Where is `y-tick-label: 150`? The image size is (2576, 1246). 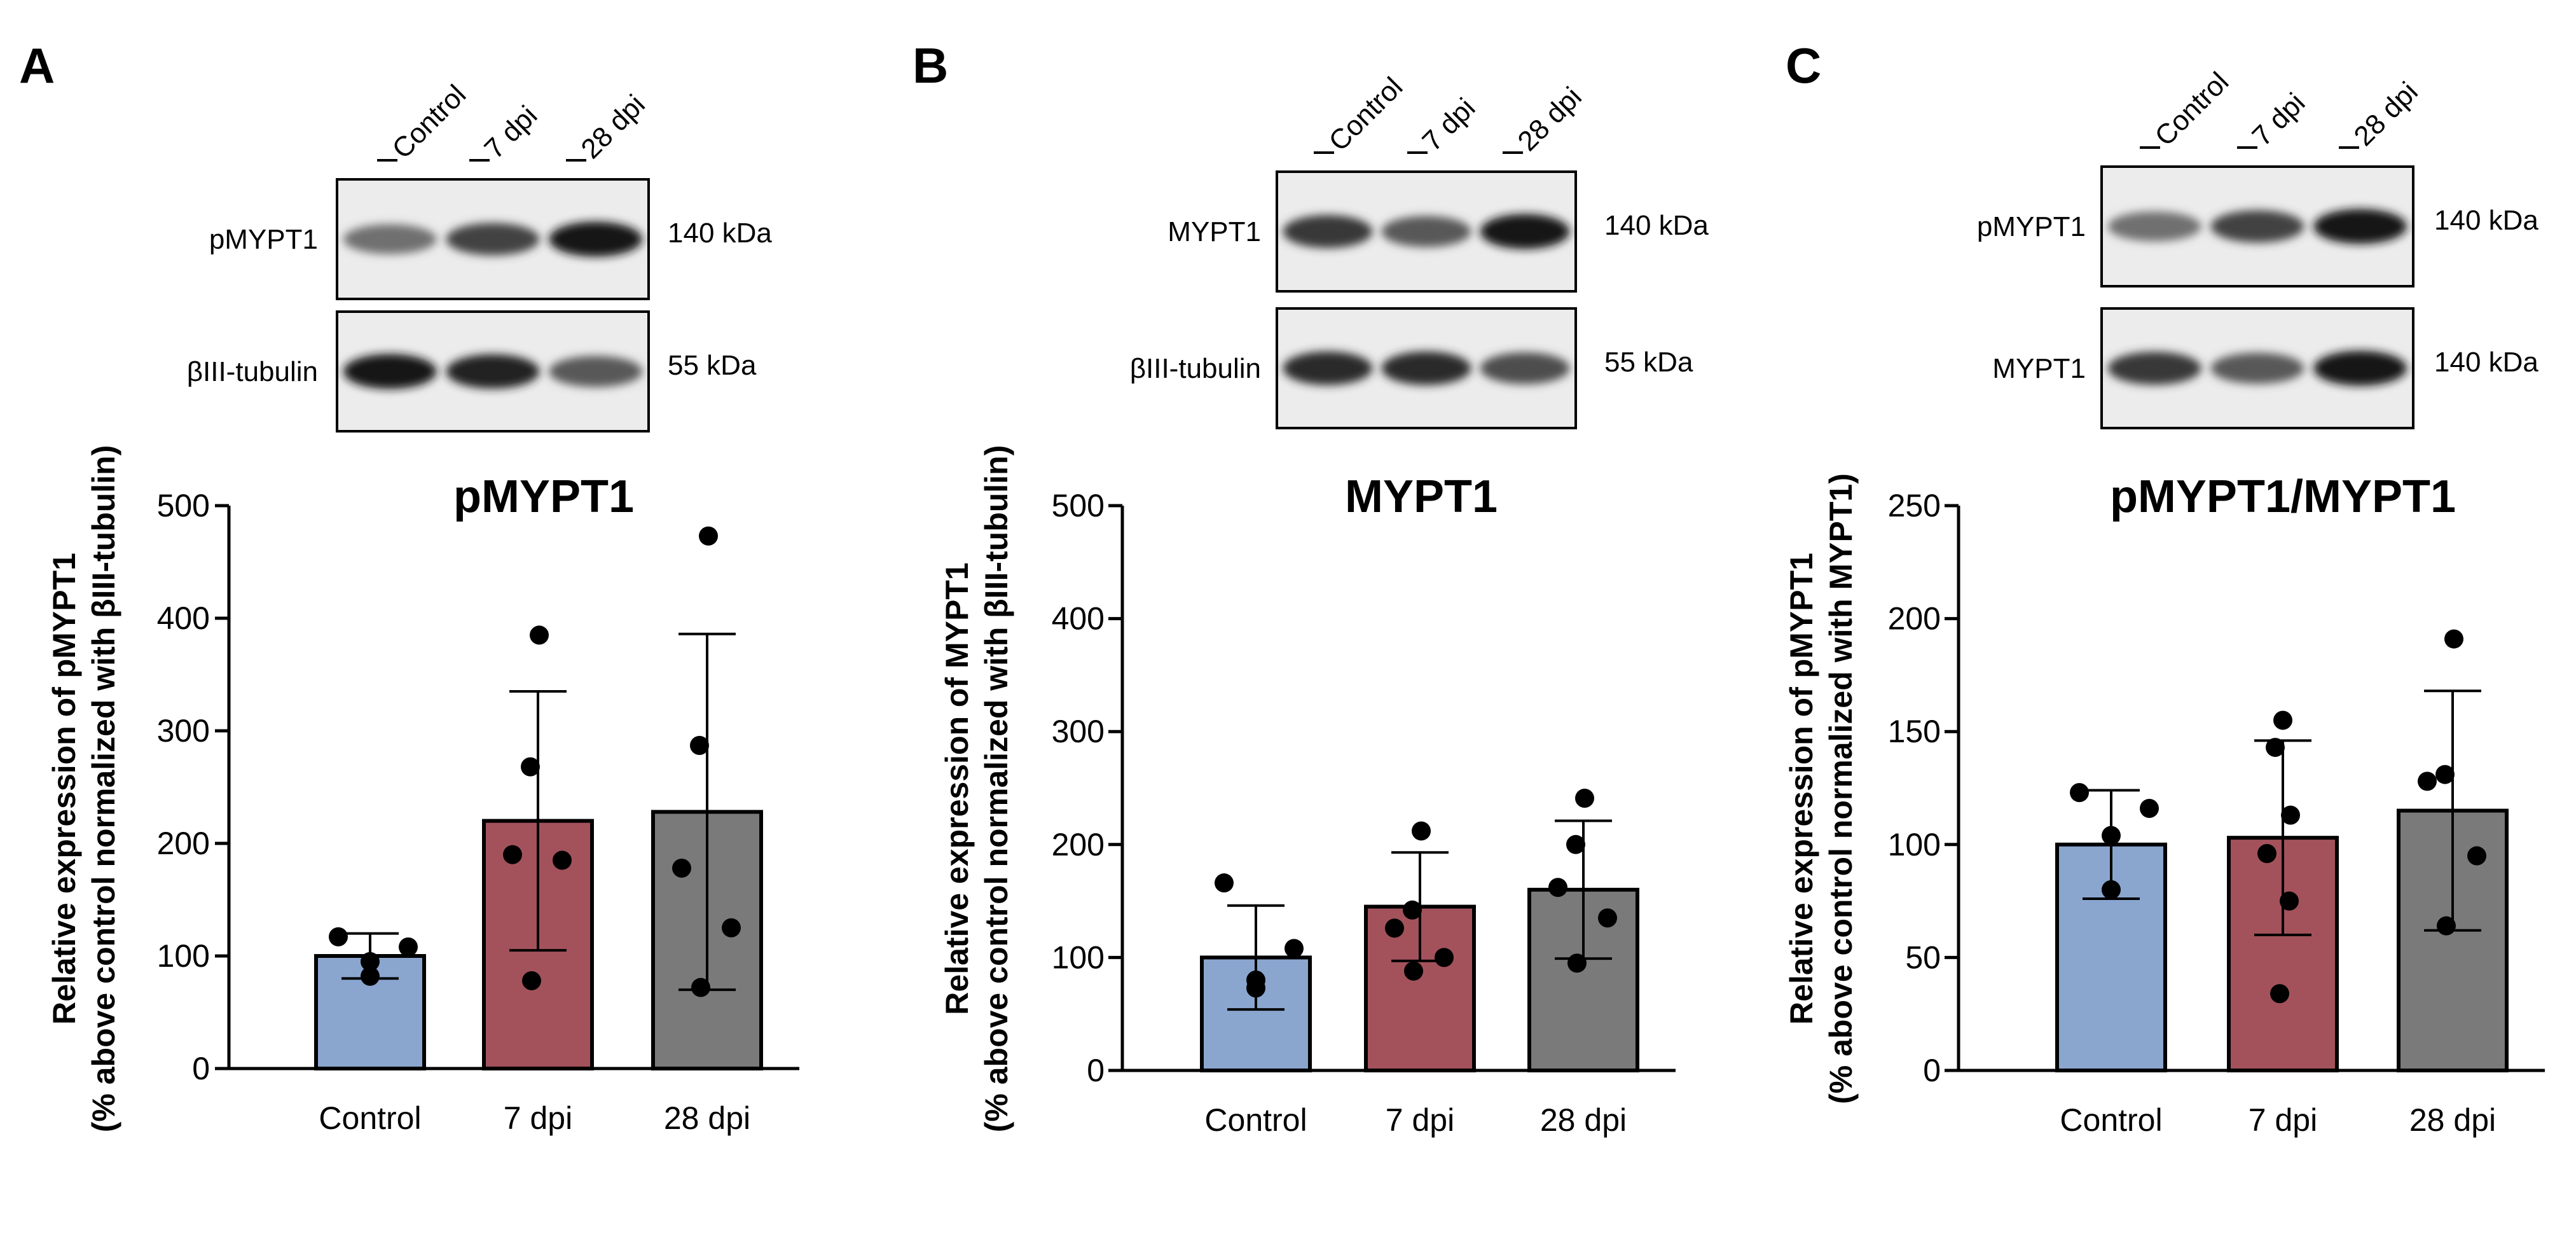
y-tick-label: 150 is located at coordinates (1914, 732).